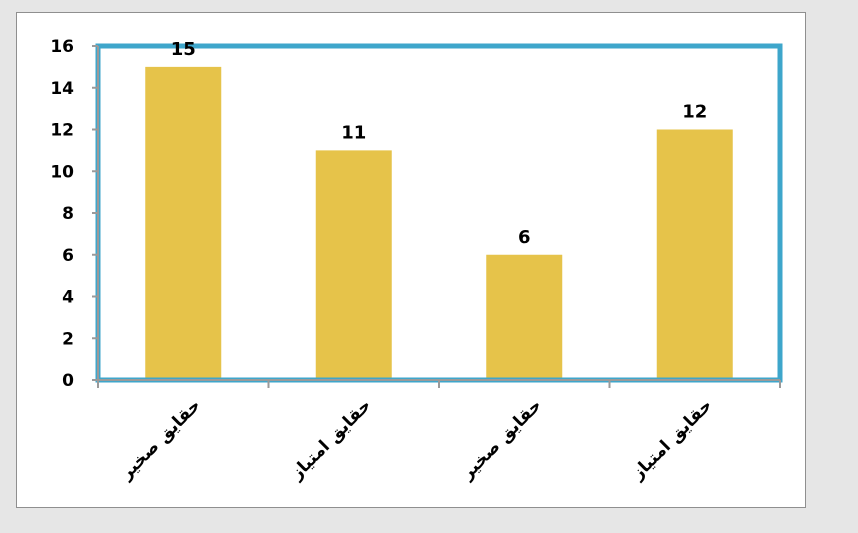 The width and height of the screenshot is (858, 533). I want to click on y-tick-label: 2, so click(68, 339).